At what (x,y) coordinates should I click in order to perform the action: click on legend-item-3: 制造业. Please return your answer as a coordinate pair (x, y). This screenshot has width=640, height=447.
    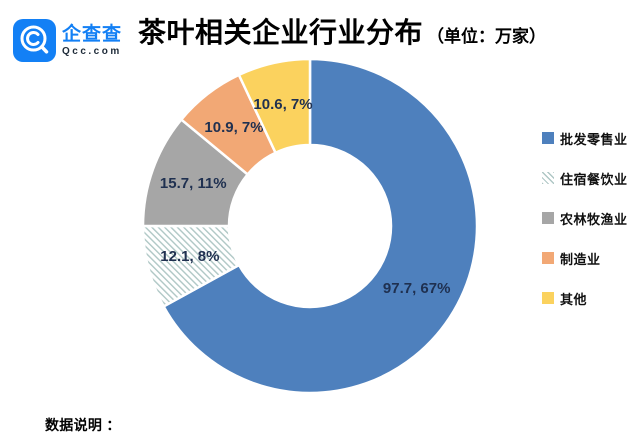
    Looking at the image, I should click on (585, 258).